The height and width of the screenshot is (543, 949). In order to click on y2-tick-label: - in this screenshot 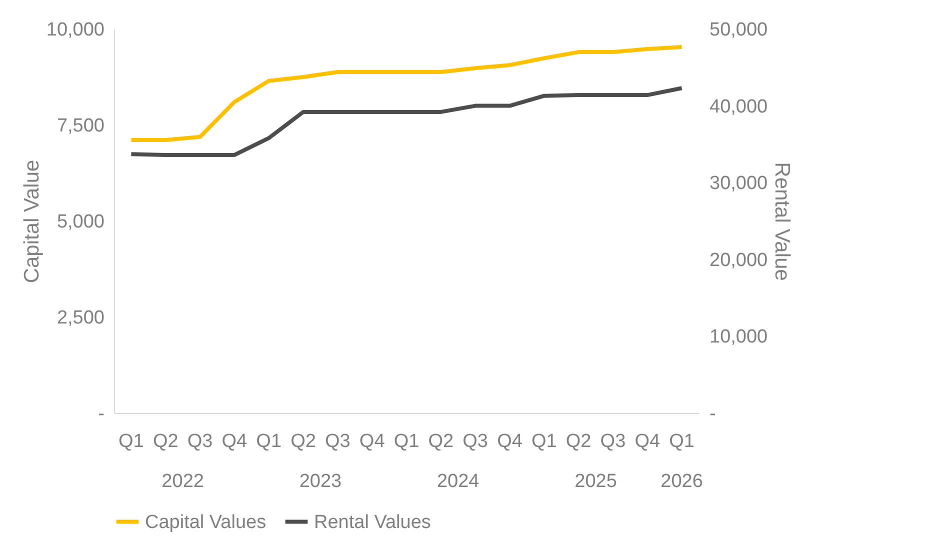, I will do `click(713, 414)`.